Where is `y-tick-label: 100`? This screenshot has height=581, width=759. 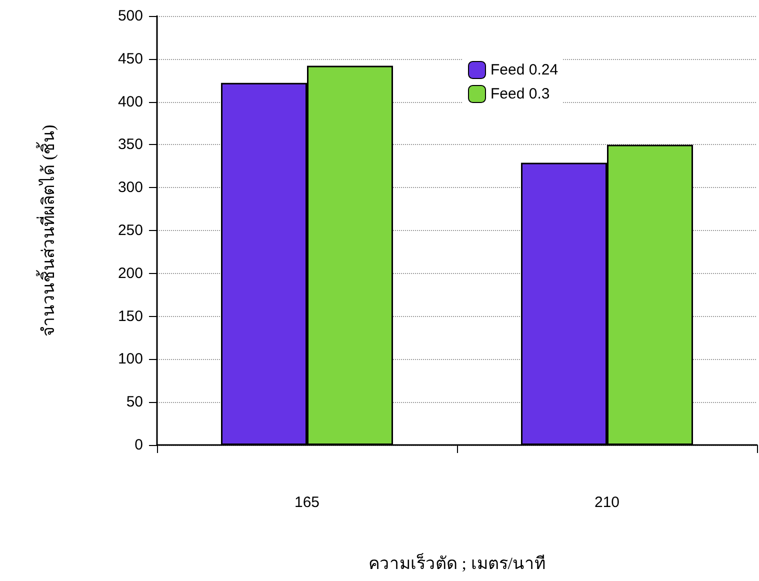
y-tick-label: 100 is located at coordinates (130, 359).